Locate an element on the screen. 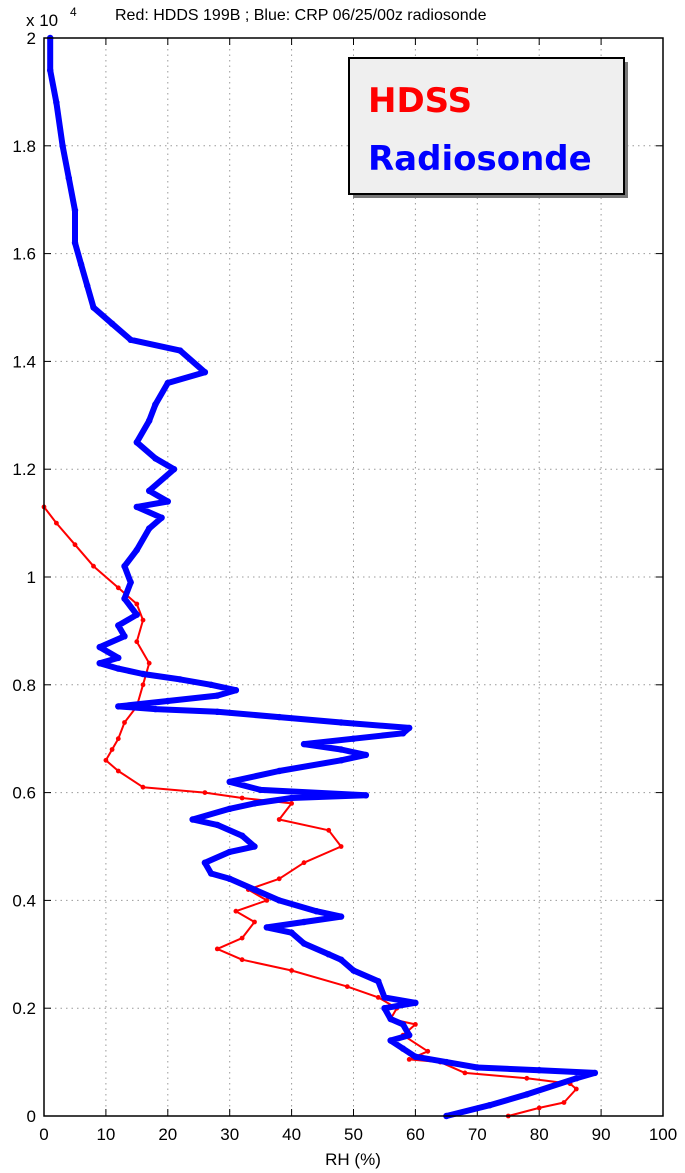  x-tick-label: 90 is located at coordinates (601, 1134).